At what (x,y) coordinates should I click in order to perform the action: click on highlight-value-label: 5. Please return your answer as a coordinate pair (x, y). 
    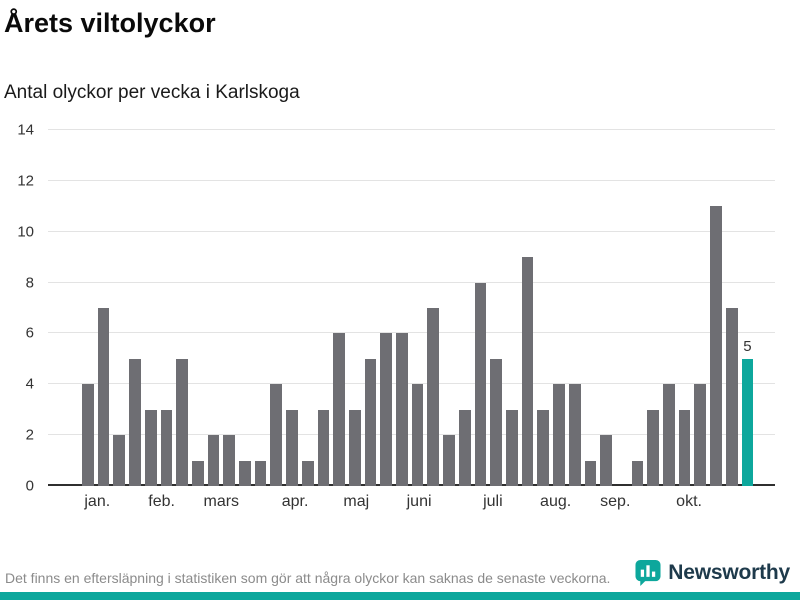
    Looking at the image, I should click on (747, 346).